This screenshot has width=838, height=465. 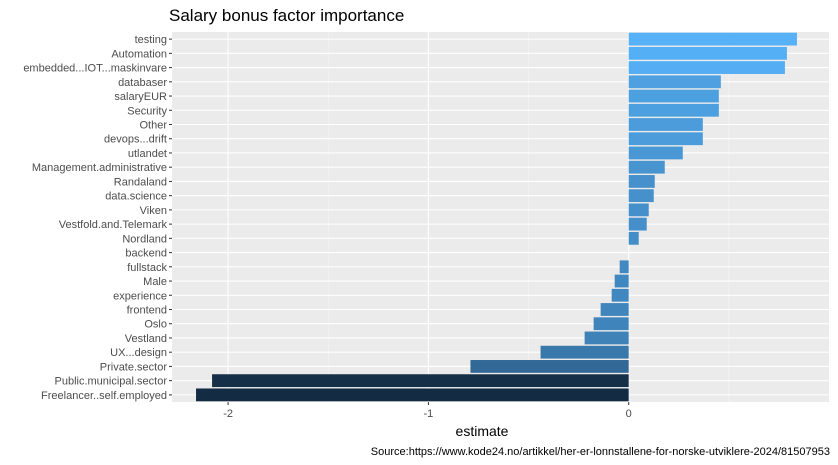 I want to click on bar-Public.municipal.sector, so click(x=420, y=381).